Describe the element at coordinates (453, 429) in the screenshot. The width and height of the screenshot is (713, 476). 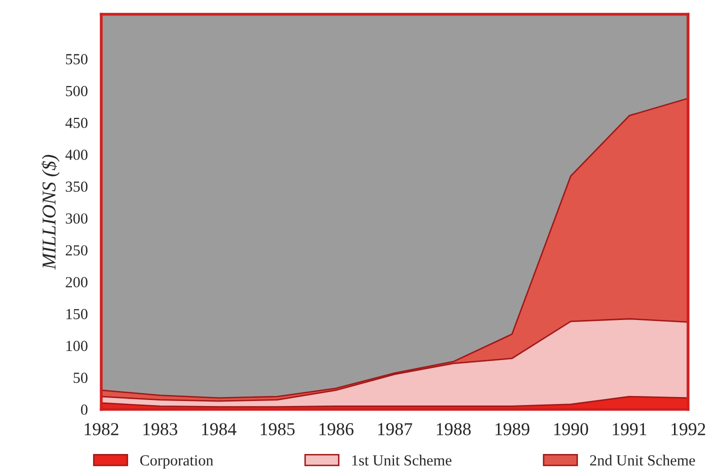
I see `x-tick-label: 1988` at that location.